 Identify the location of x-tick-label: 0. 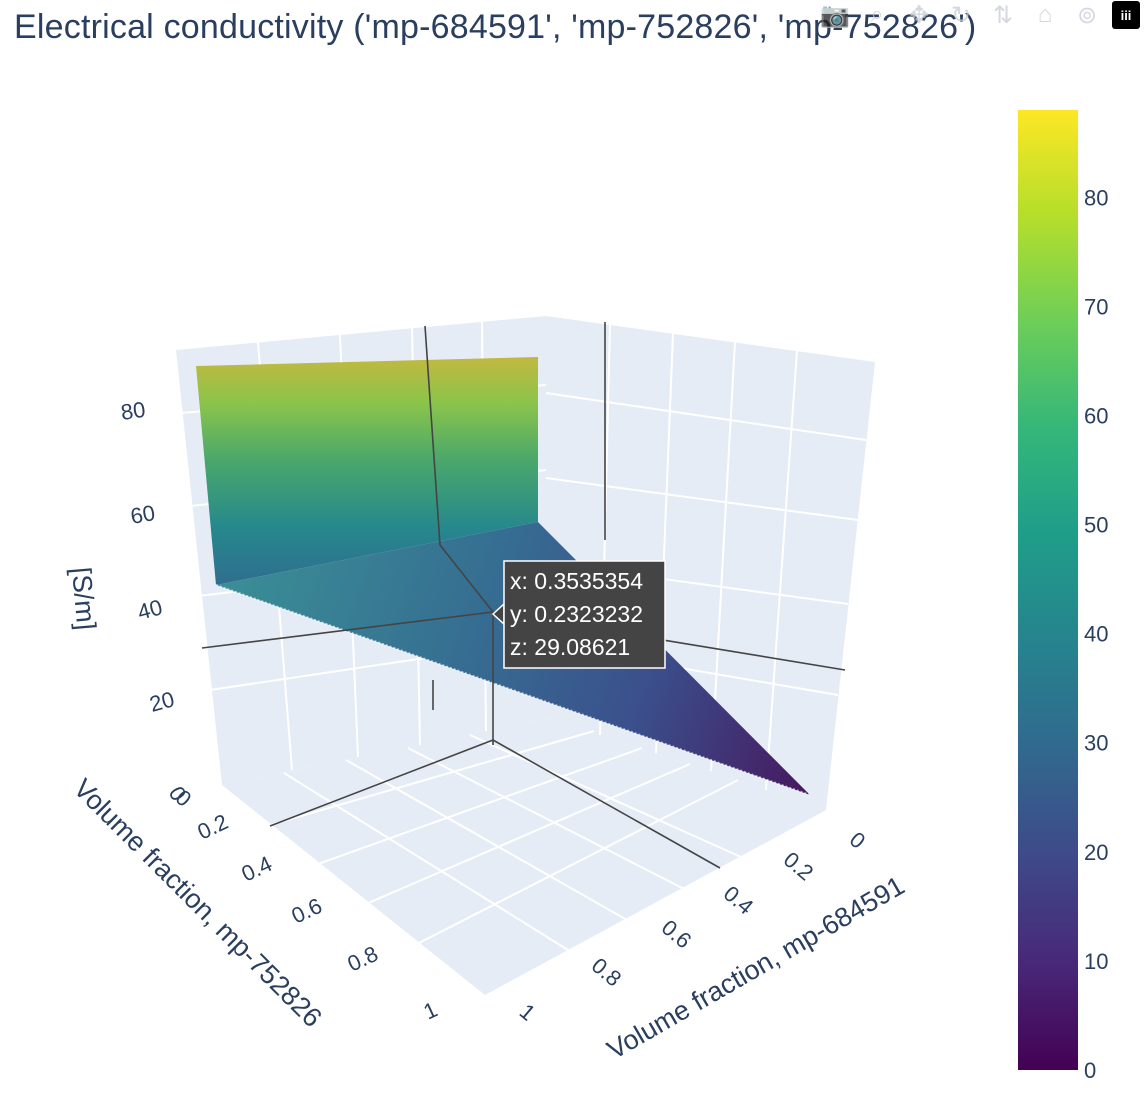
(857, 840).